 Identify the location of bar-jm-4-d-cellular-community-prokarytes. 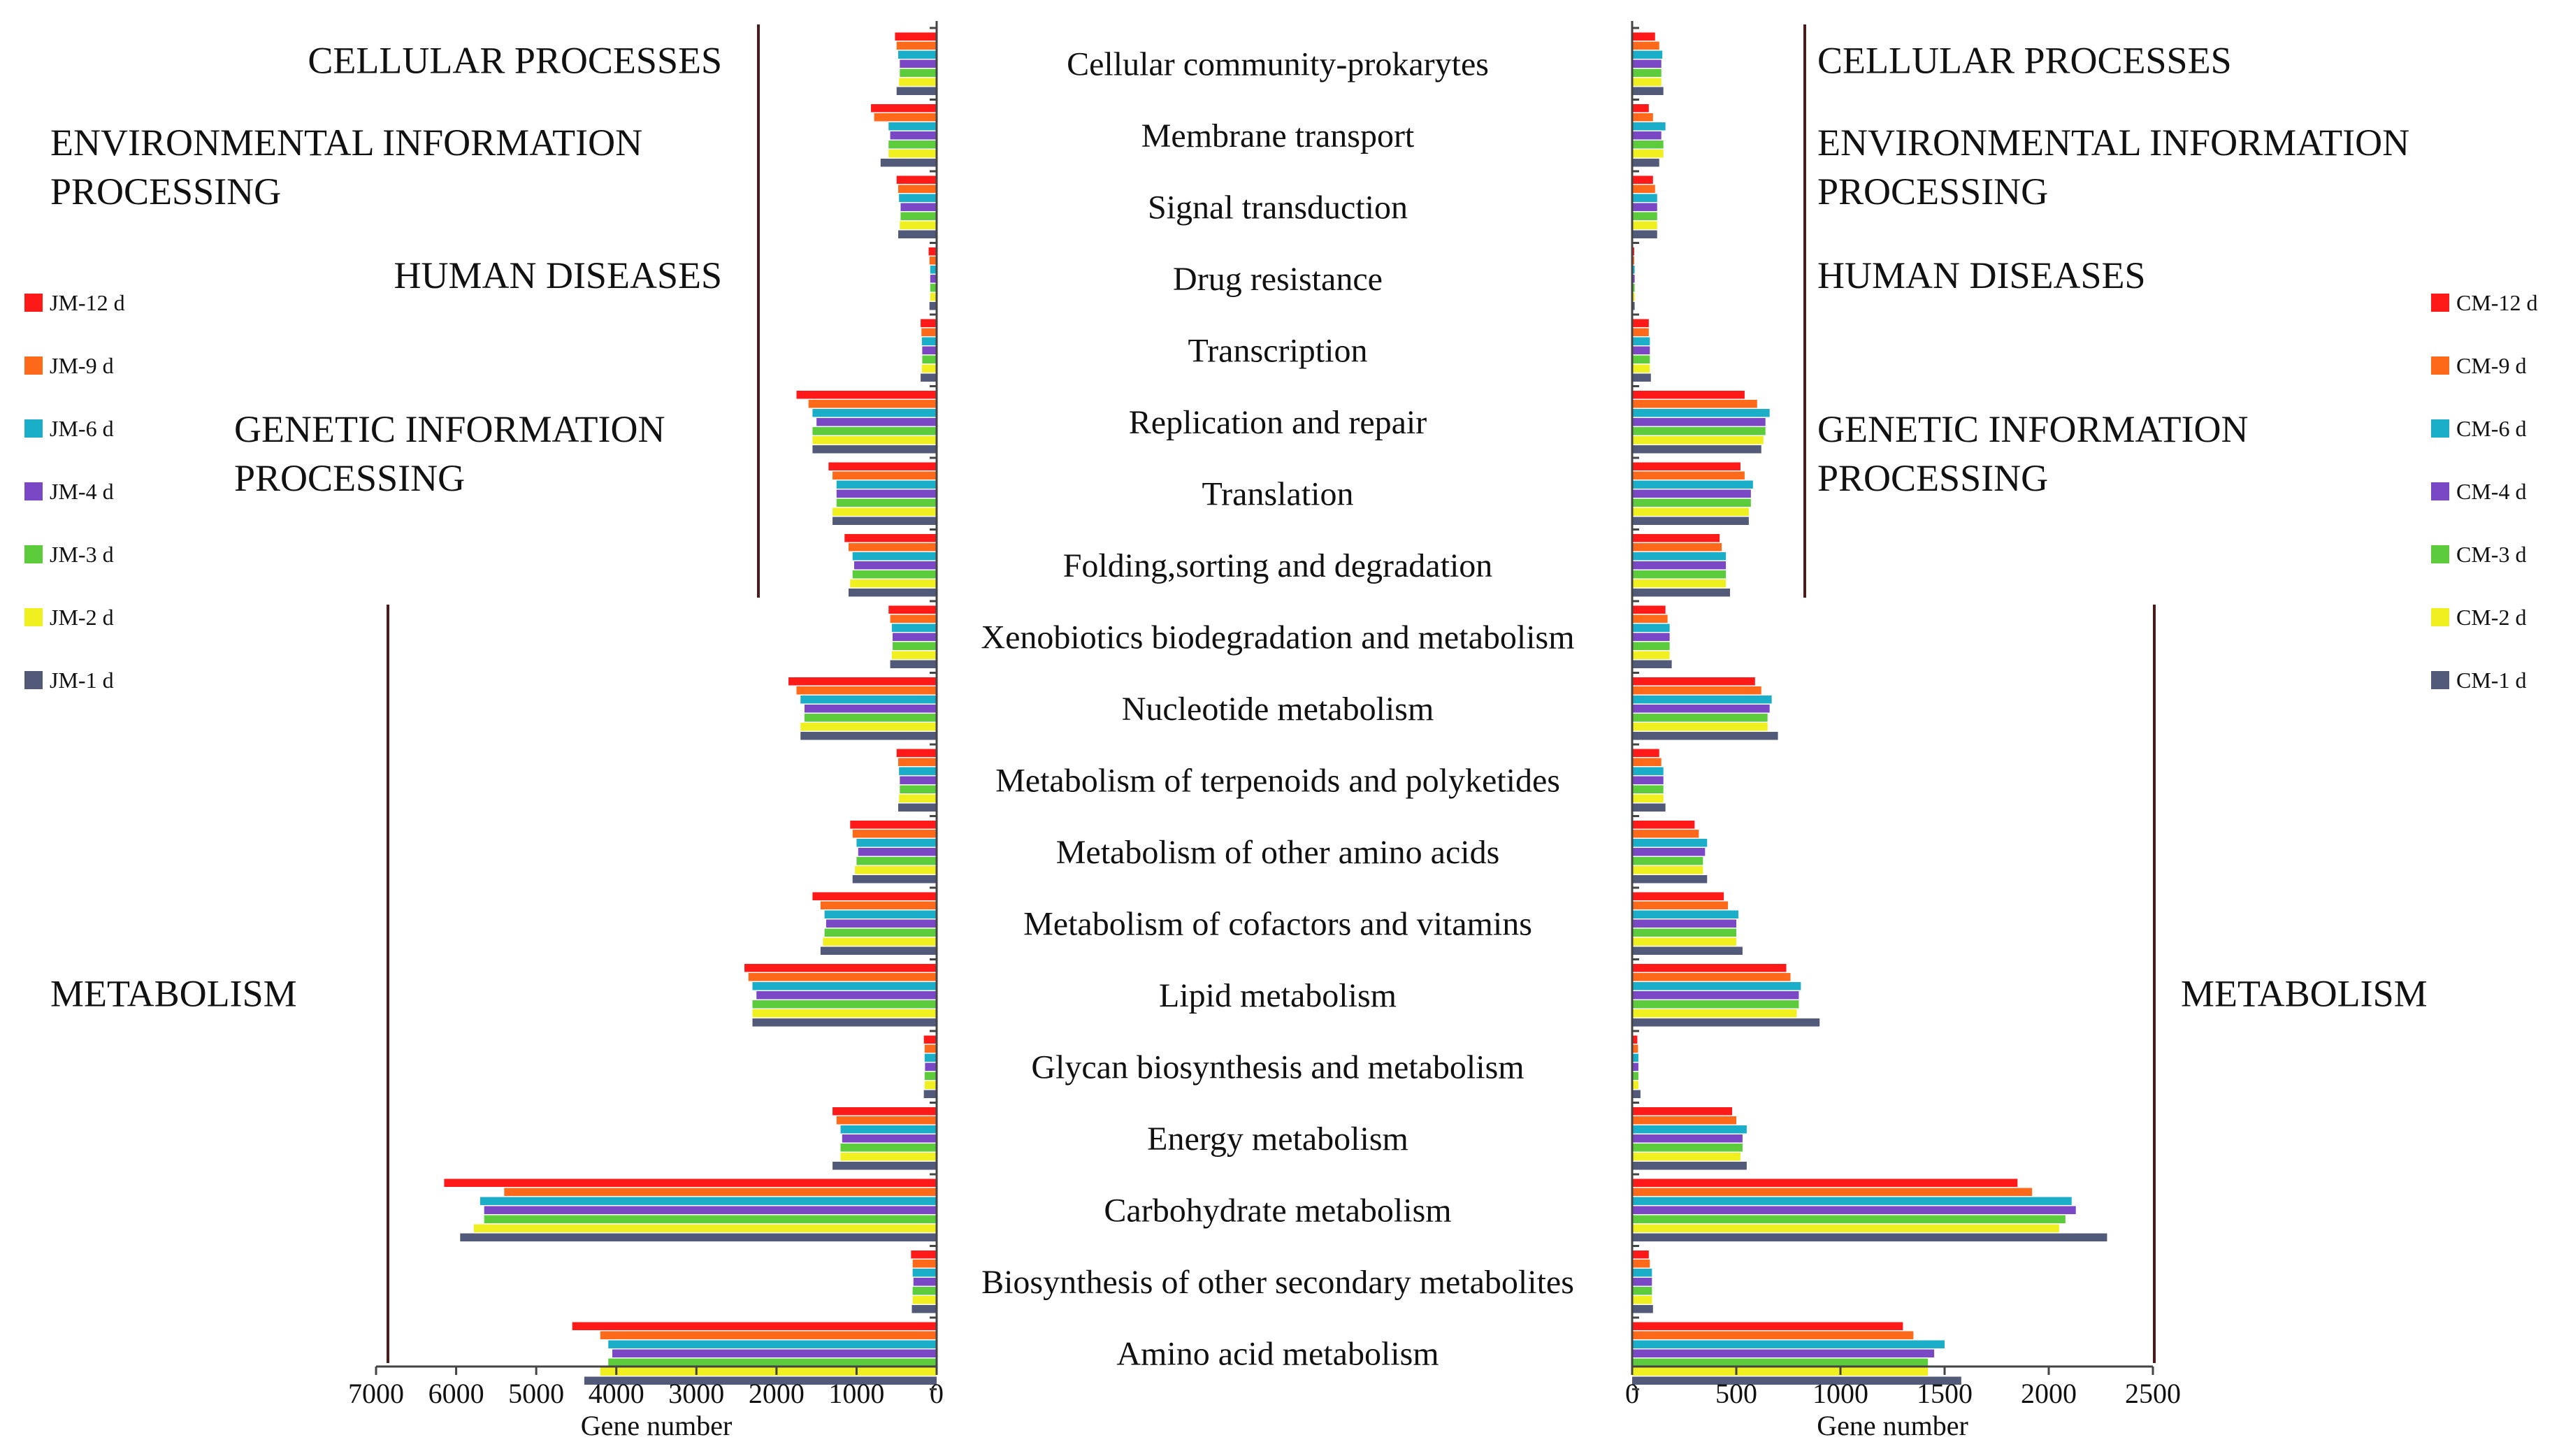
(918, 64).